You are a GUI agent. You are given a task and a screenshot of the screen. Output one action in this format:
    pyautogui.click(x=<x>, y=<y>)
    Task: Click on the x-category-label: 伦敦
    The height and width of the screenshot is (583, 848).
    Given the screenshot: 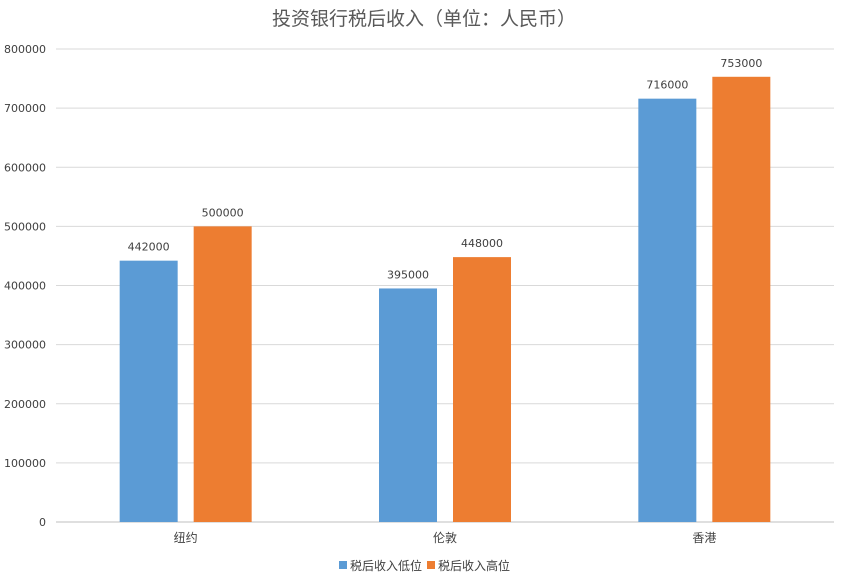 What is the action you would take?
    pyautogui.click(x=445, y=537)
    